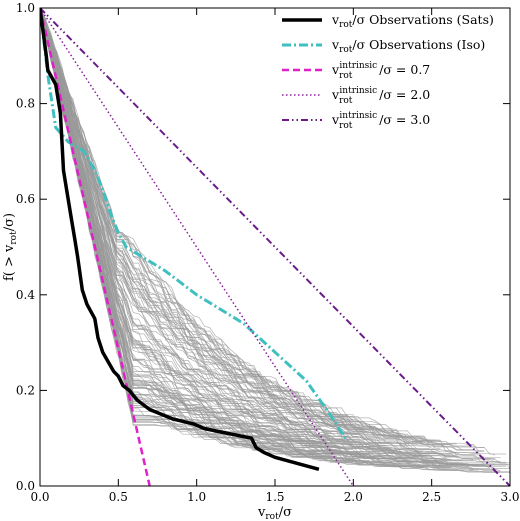 Image resolution: width=520 pixels, height=521 pixels. I want to click on y-tick-label: 0.0, so click(25, 486).